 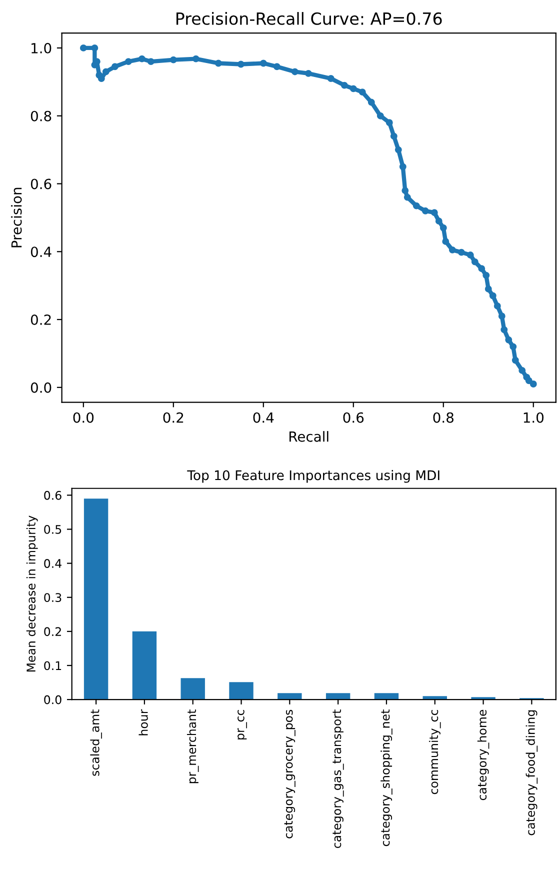 I want to click on x-tick-label: category_gas_transport, so click(x=338, y=779).